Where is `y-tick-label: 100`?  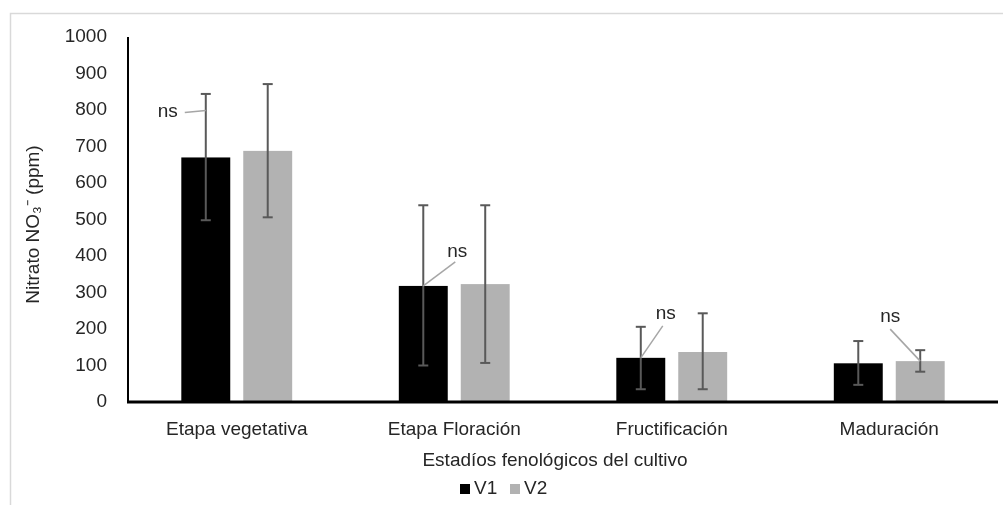
y-tick-label: 100 is located at coordinates (91, 364).